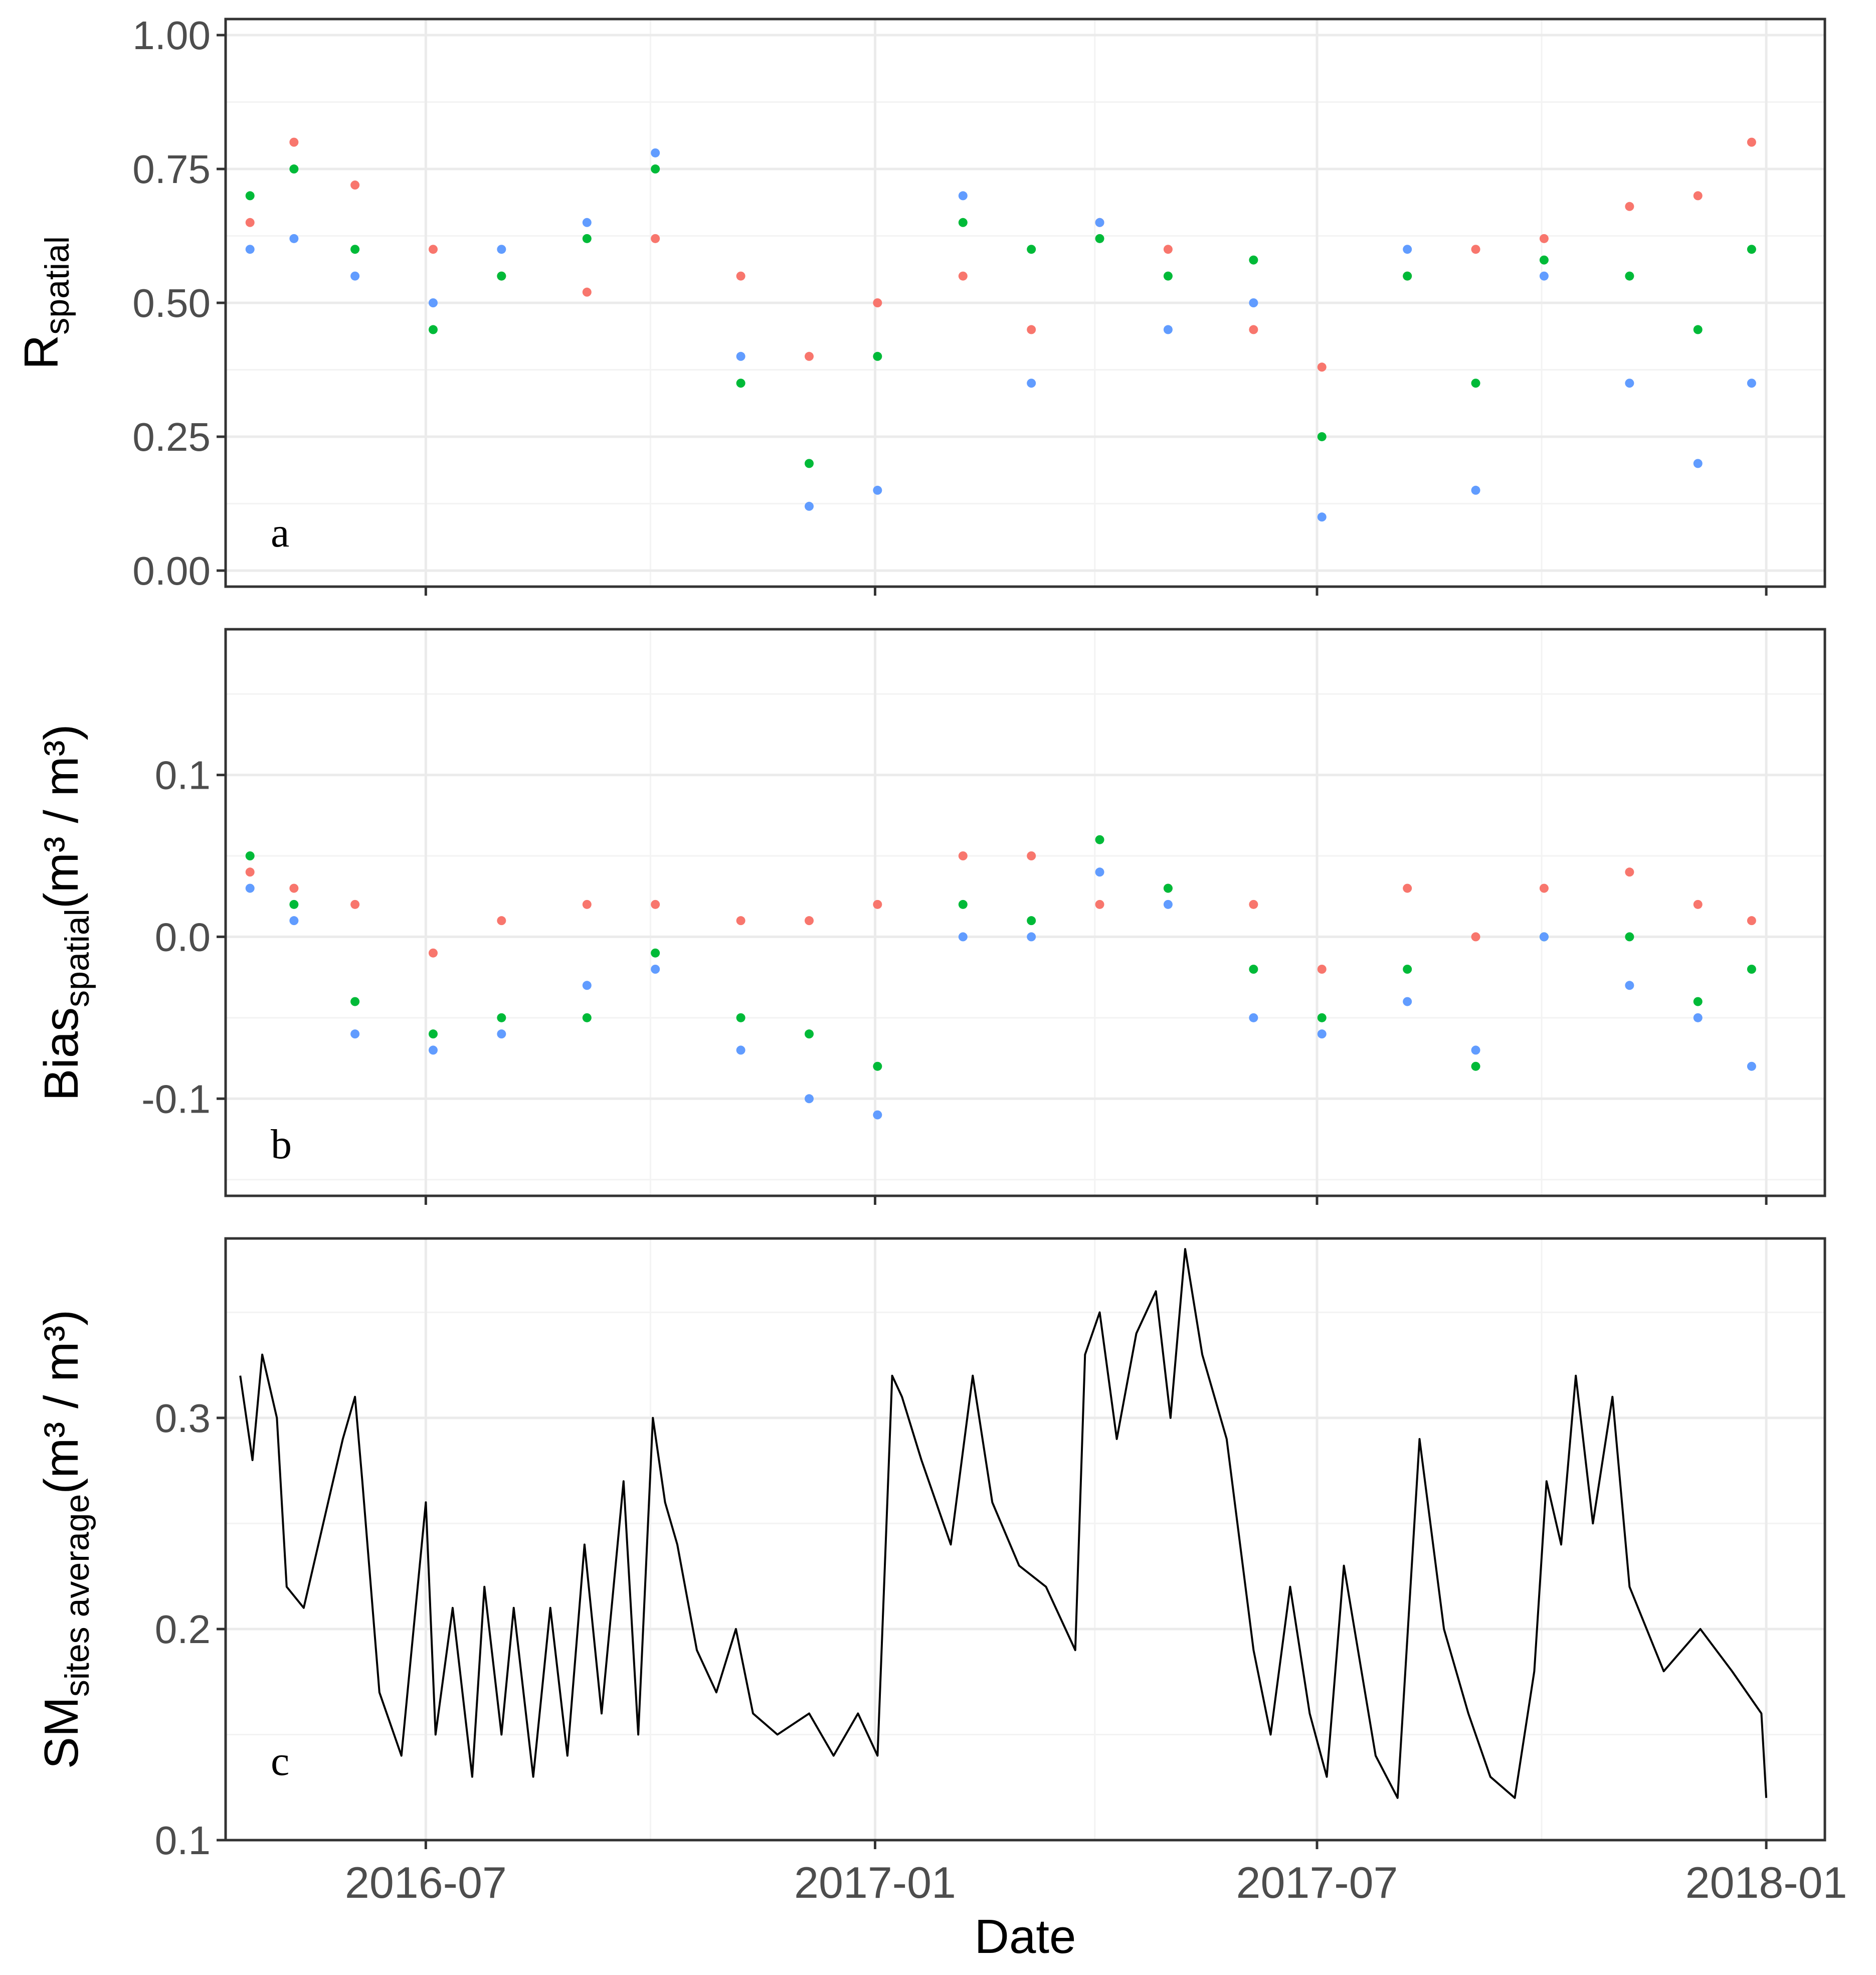 This screenshot has width=1876, height=1975. What do you see at coordinates (176, 1098) in the screenshot?
I see `y-tick-label: -0.1` at bounding box center [176, 1098].